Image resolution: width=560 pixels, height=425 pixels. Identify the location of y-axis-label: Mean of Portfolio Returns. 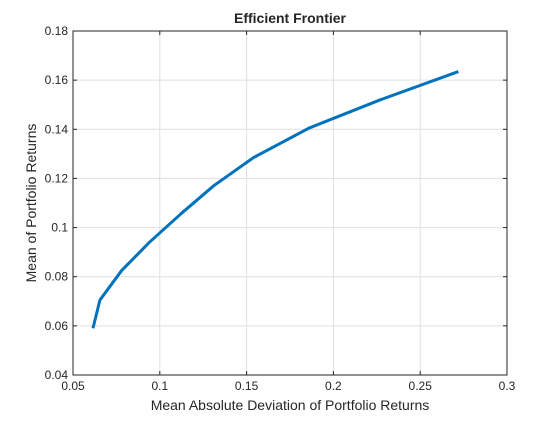
(31, 203).